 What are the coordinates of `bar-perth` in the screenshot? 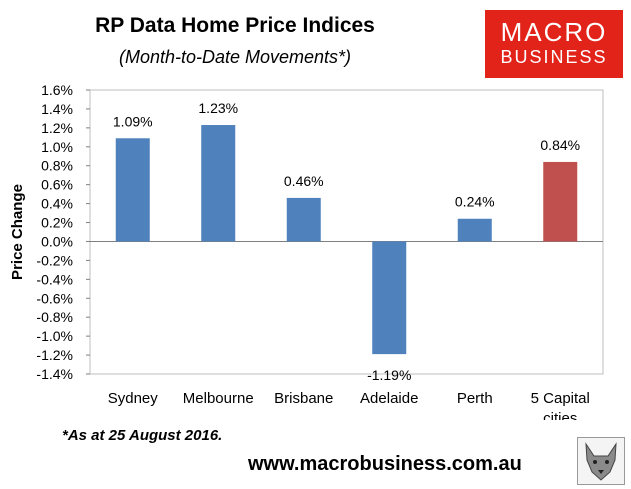 It's located at (474, 230).